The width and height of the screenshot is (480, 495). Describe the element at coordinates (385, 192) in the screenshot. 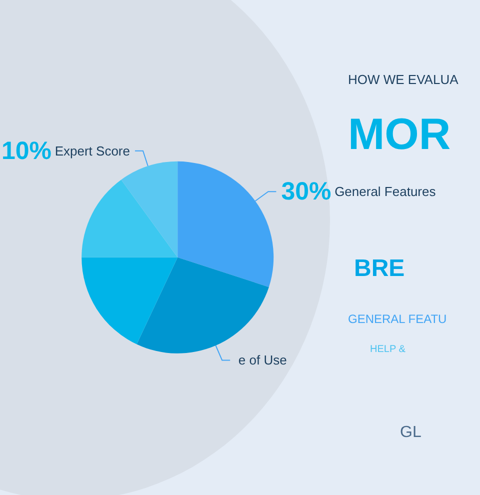

I see `slice-label: General Features` at that location.